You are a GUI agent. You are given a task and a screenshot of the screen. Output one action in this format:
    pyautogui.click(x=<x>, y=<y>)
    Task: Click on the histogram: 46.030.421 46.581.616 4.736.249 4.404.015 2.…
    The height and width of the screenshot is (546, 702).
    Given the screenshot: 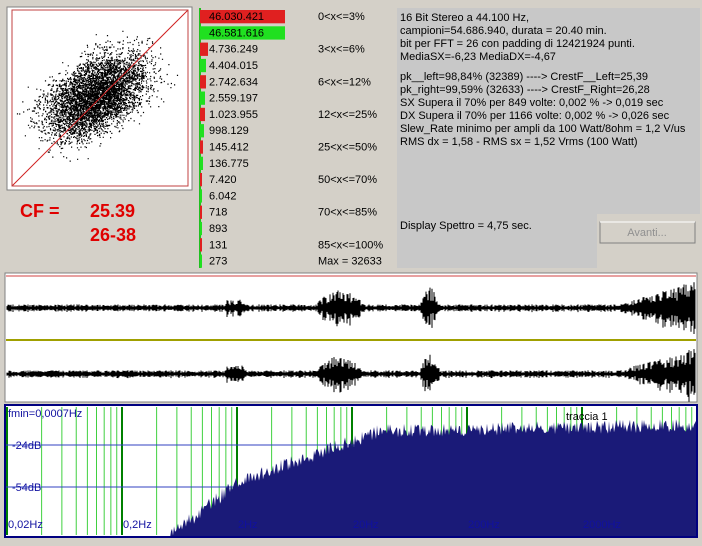 What is the action you would take?
    pyautogui.click(x=291, y=139)
    